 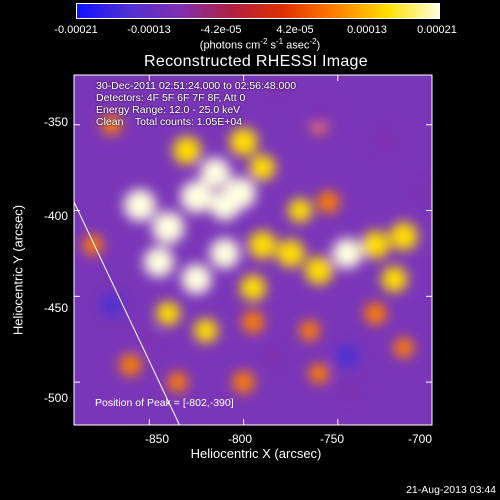 I want to click on x-tick-label: -700, so click(x=420, y=439).